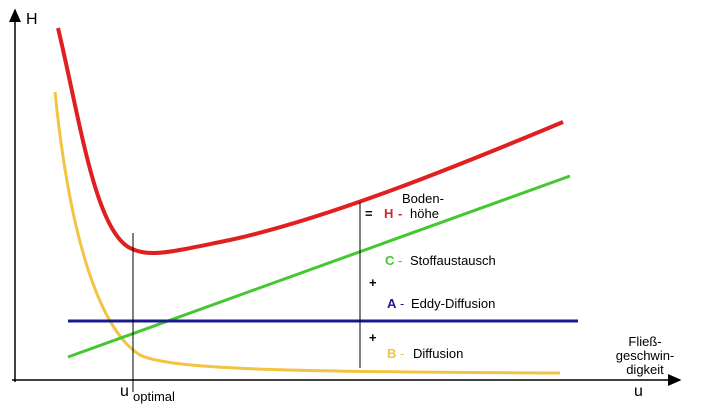  Describe the element at coordinates (390, 260) in the screenshot. I see `term-letter: C` at that location.